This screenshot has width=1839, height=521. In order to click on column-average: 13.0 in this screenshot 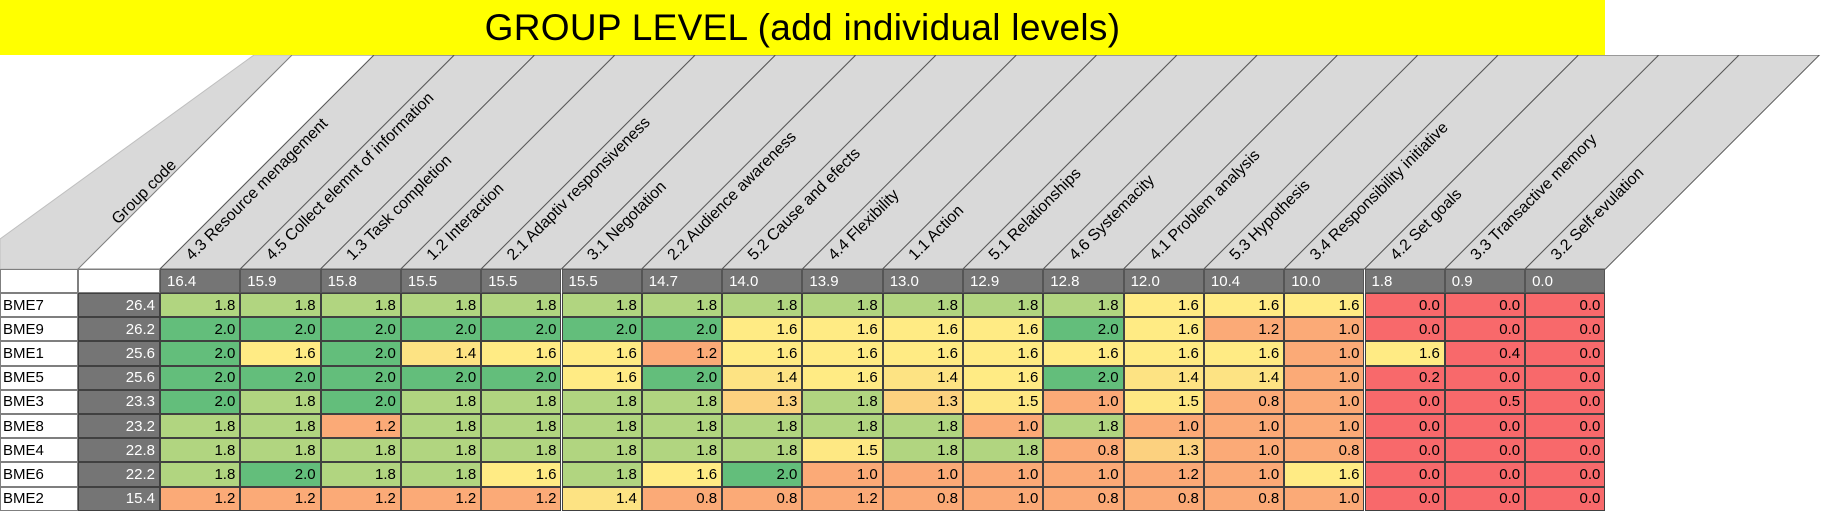, I will do `click(922, 281)`.